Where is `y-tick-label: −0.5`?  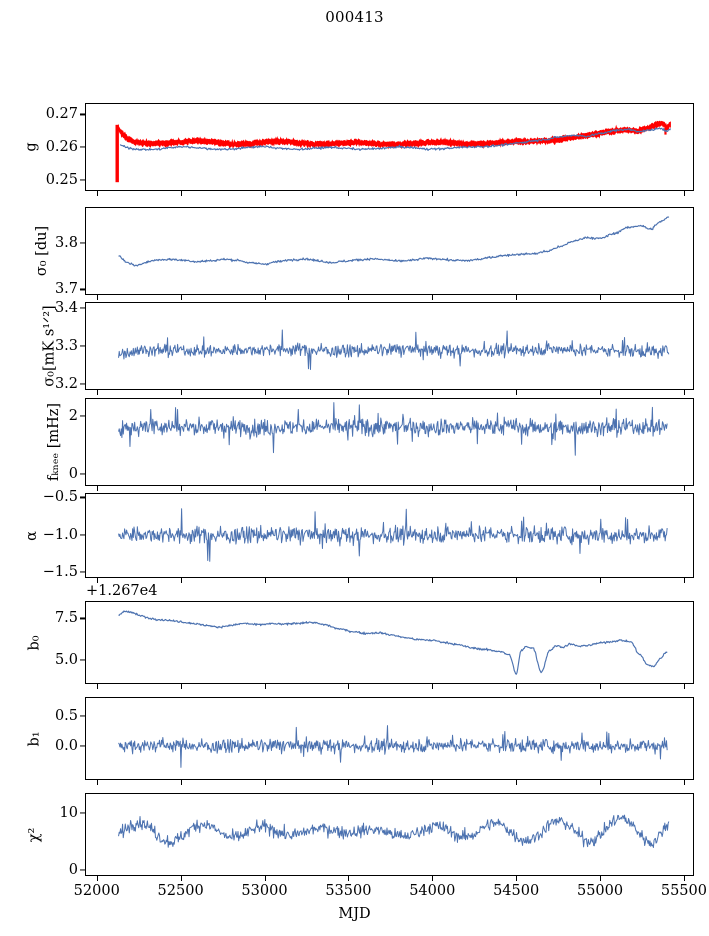
y-tick-label: −0.5 is located at coordinates (60, 497).